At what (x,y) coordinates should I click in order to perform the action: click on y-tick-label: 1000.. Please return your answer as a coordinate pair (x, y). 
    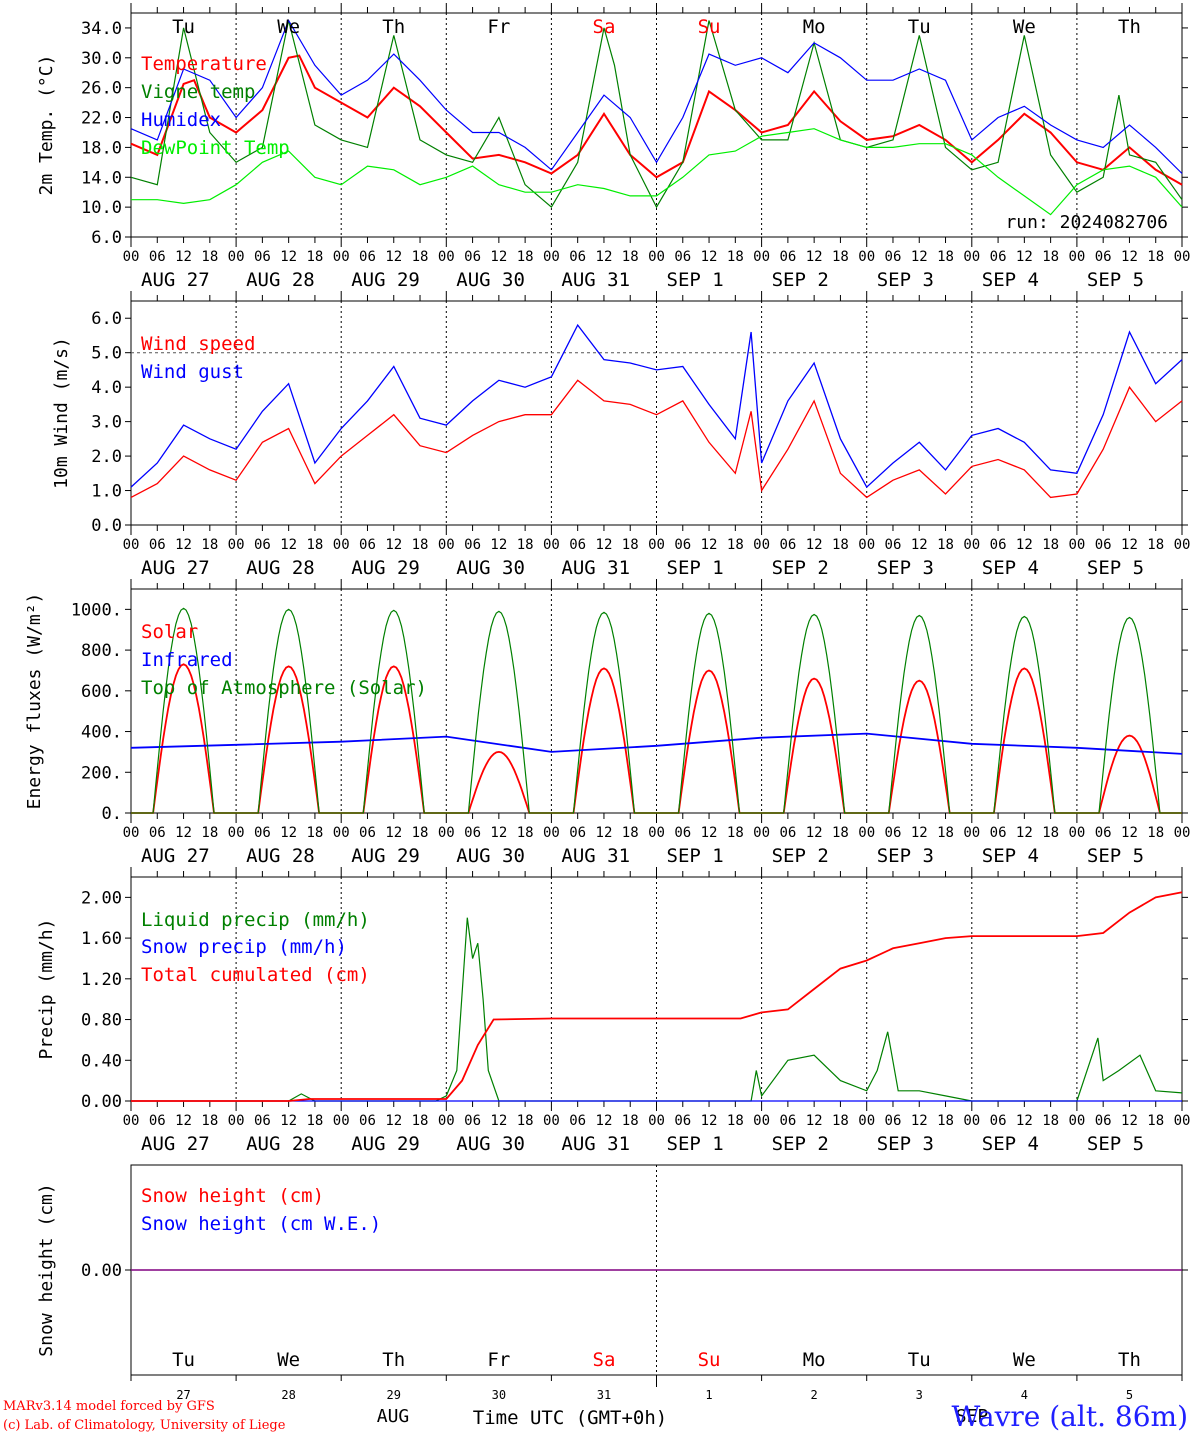
    Looking at the image, I should click on (96, 610).